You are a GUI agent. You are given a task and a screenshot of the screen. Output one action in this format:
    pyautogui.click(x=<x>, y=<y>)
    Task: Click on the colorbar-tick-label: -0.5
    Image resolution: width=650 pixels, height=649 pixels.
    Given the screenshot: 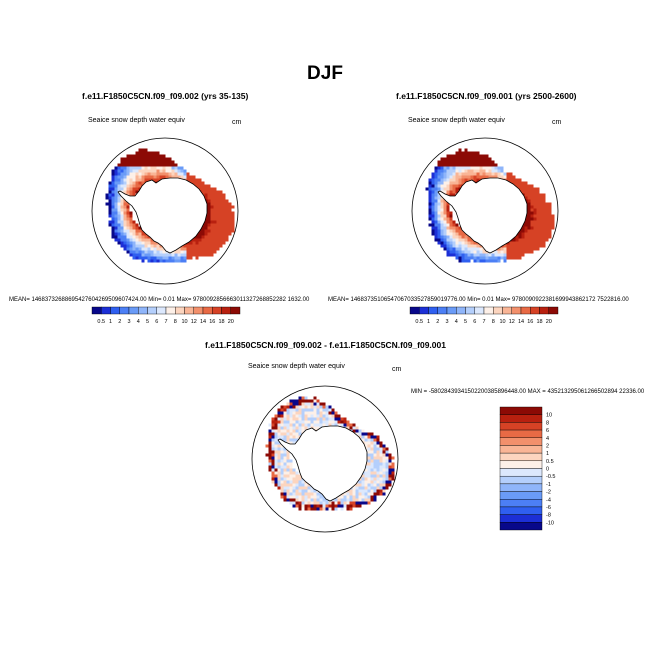 What is the action you would take?
    pyautogui.click(x=550, y=477)
    